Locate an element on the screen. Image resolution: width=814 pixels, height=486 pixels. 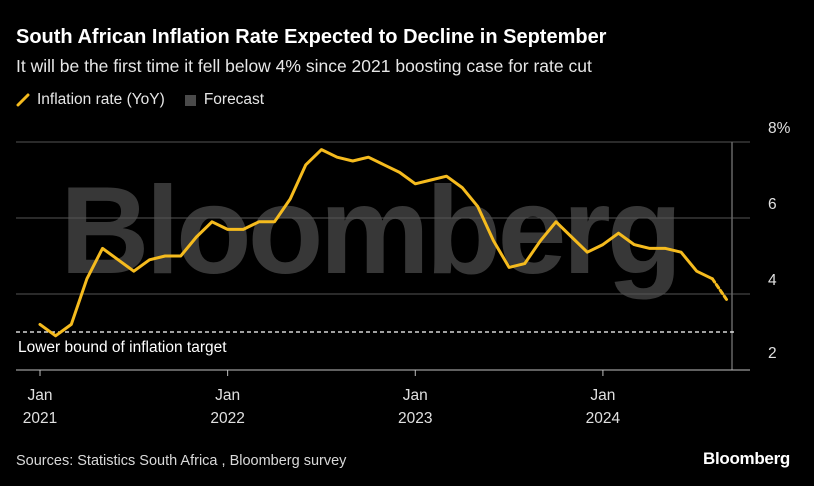
bloomberg-logo: Bloomberg is located at coordinates (746, 458).